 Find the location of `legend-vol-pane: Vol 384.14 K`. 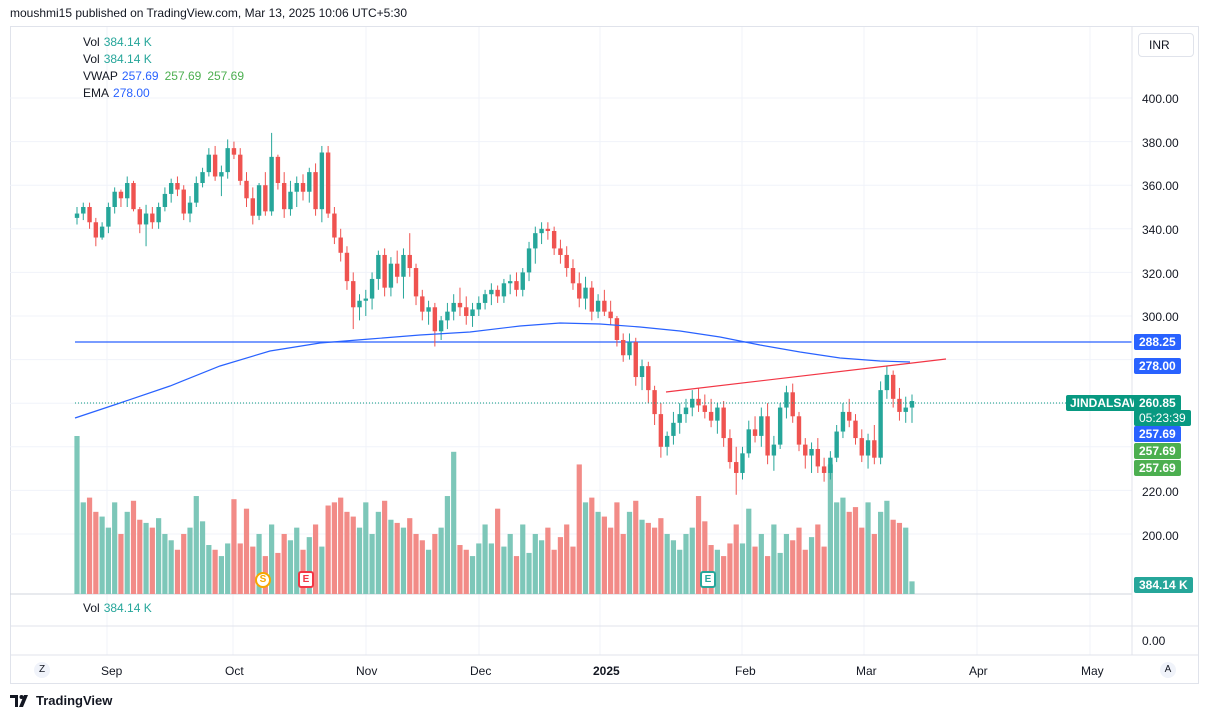

legend-vol-pane: Vol 384.14 K is located at coordinates (120, 608).